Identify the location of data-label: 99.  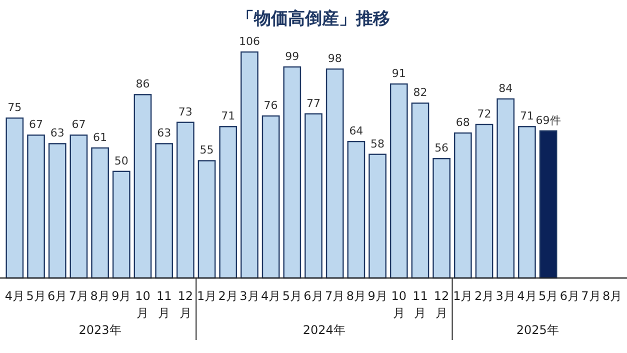
(292, 56).